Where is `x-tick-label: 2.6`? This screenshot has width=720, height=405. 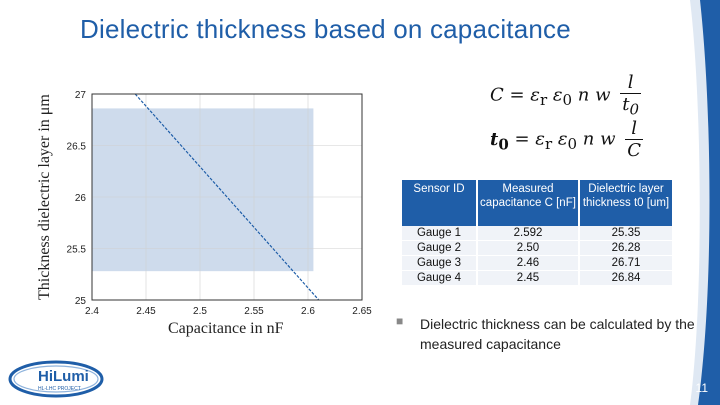 x-tick-label: 2.6 is located at coordinates (308, 311).